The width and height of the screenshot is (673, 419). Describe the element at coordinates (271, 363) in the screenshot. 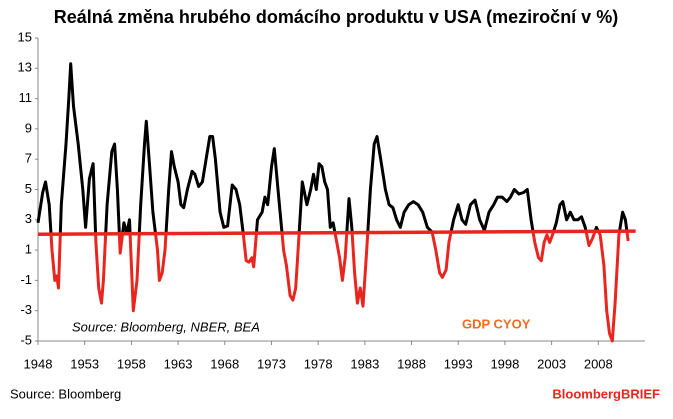

I see `x-tick-label: 1973` at that location.